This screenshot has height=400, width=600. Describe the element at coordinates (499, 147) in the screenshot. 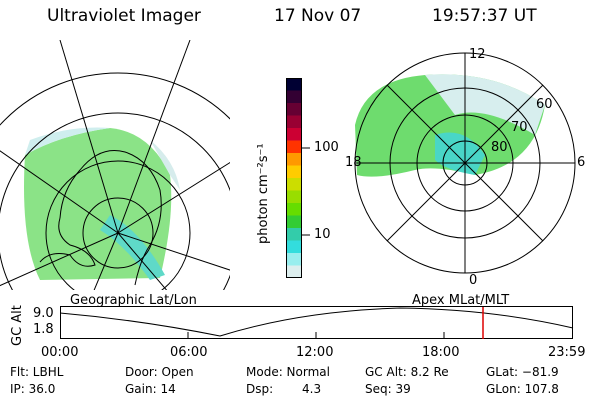

I see `mlat-80: 80` at that location.